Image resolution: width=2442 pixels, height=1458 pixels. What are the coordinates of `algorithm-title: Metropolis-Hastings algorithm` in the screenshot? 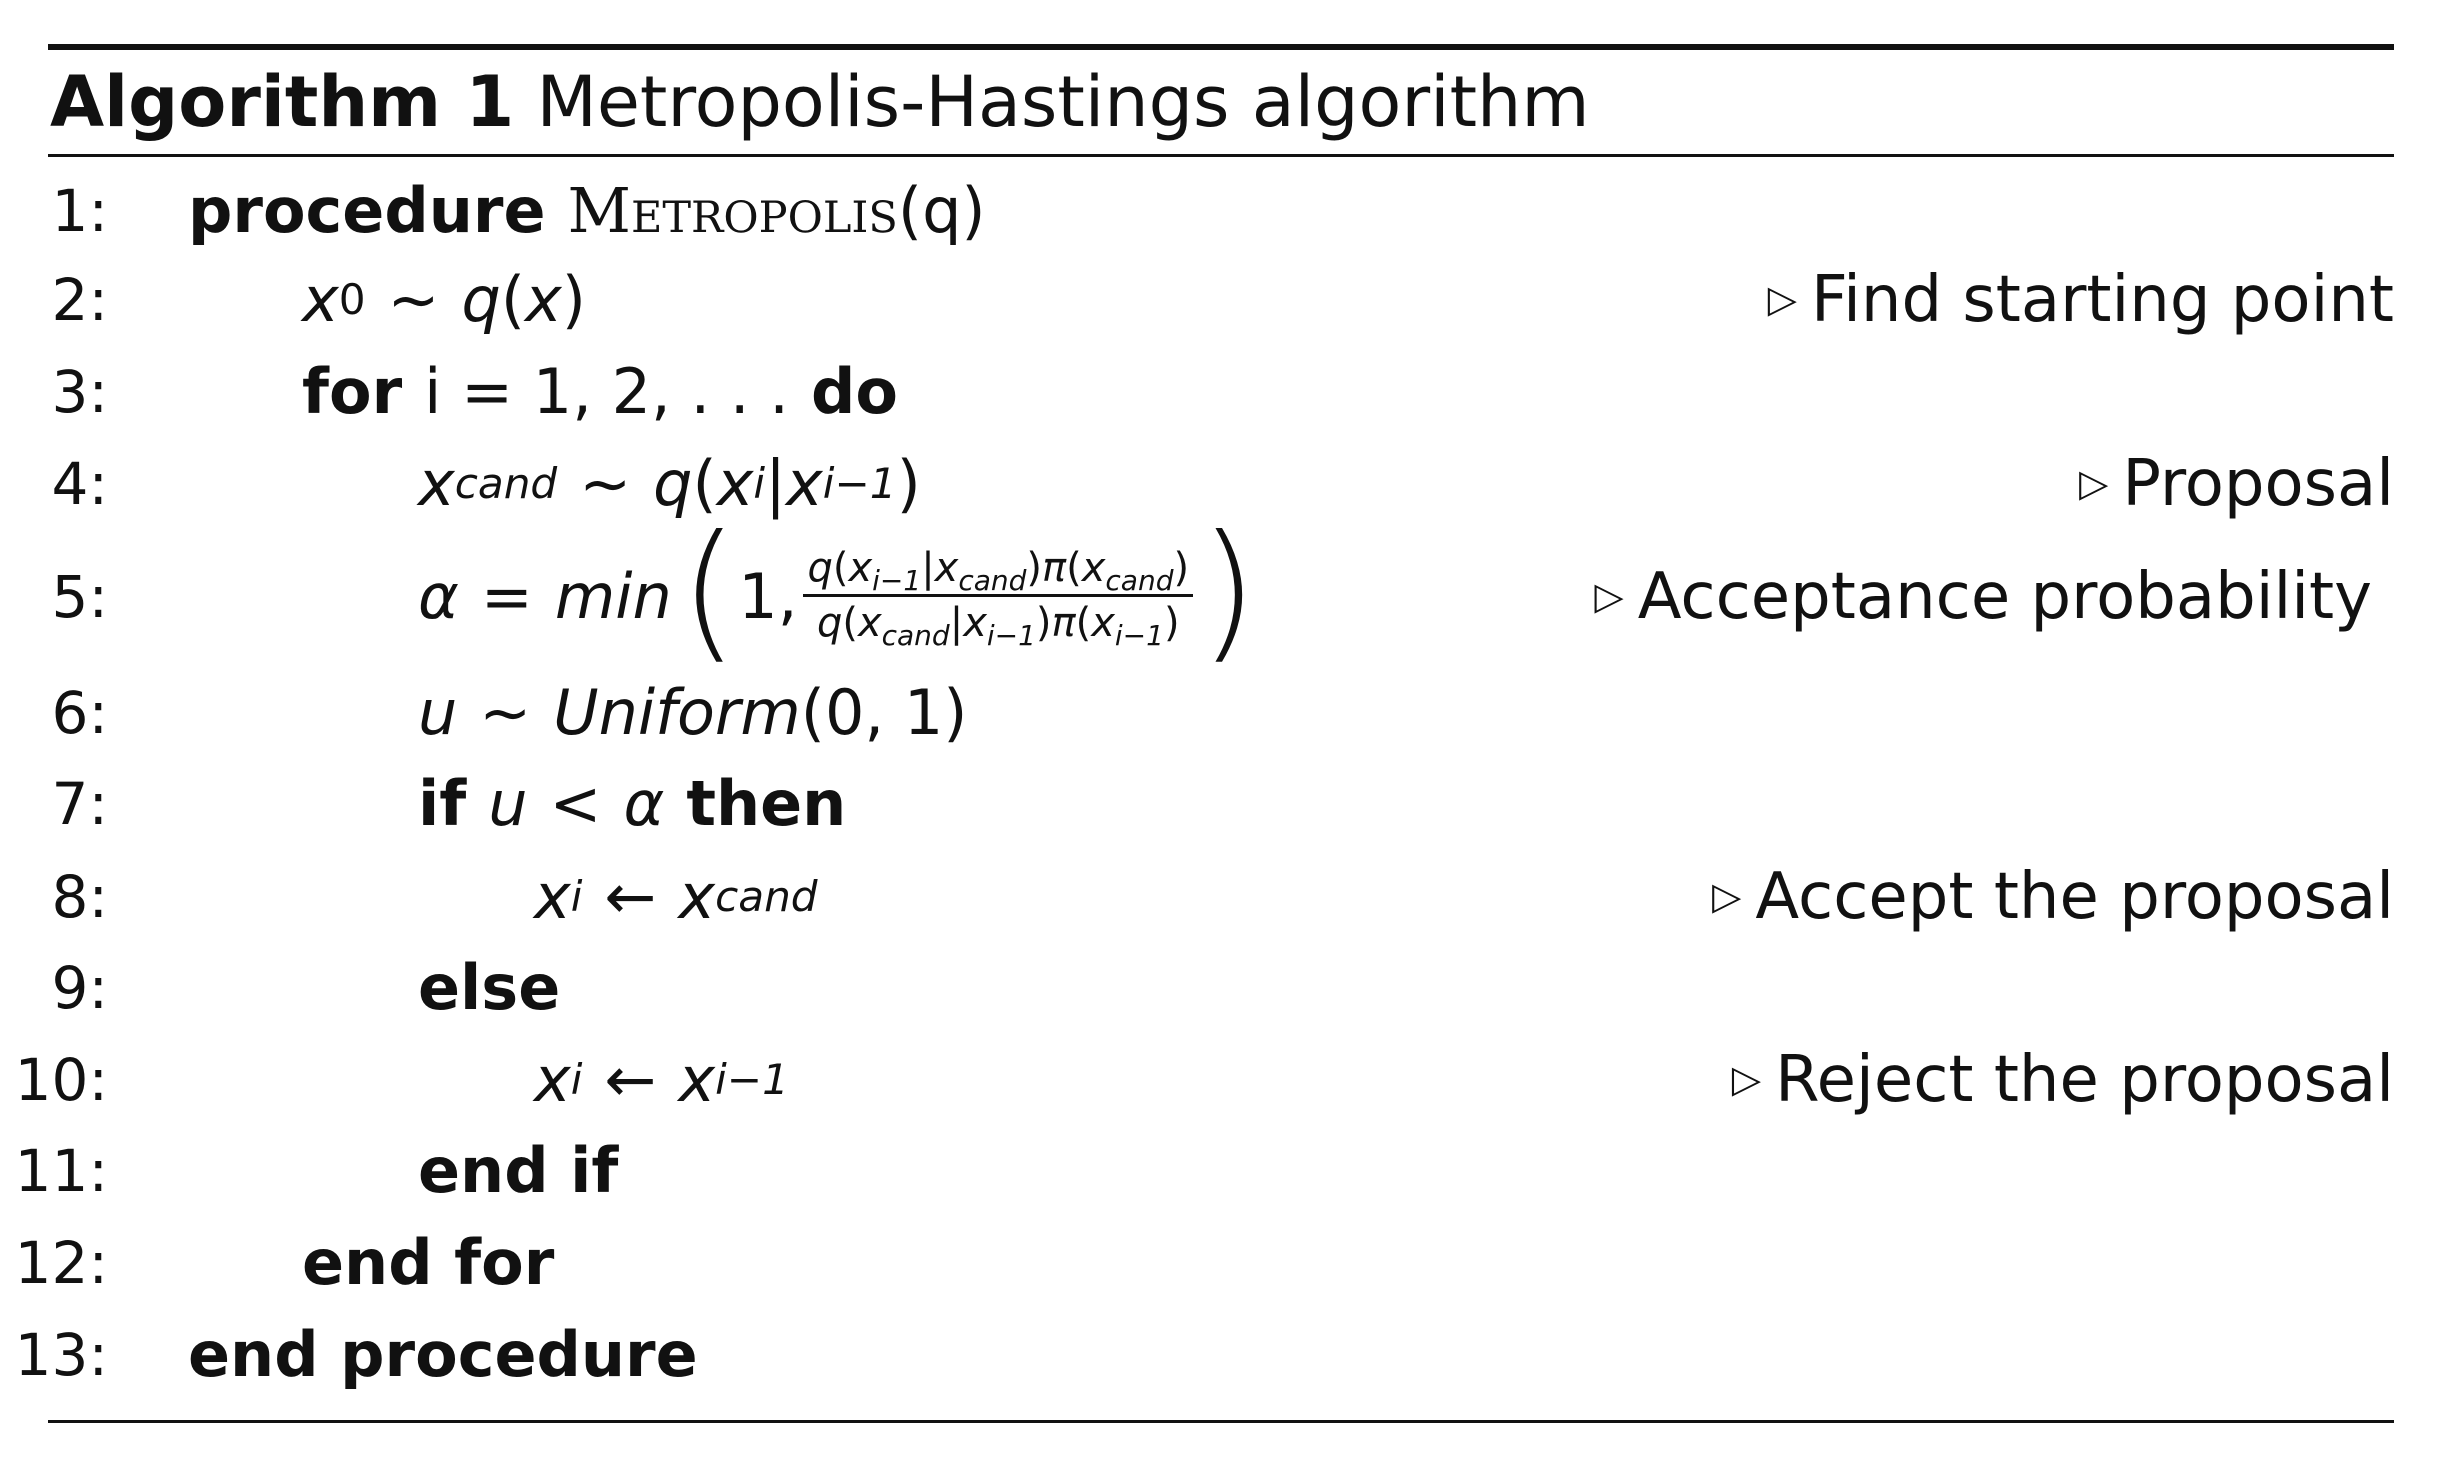 It's located at (1062, 102).